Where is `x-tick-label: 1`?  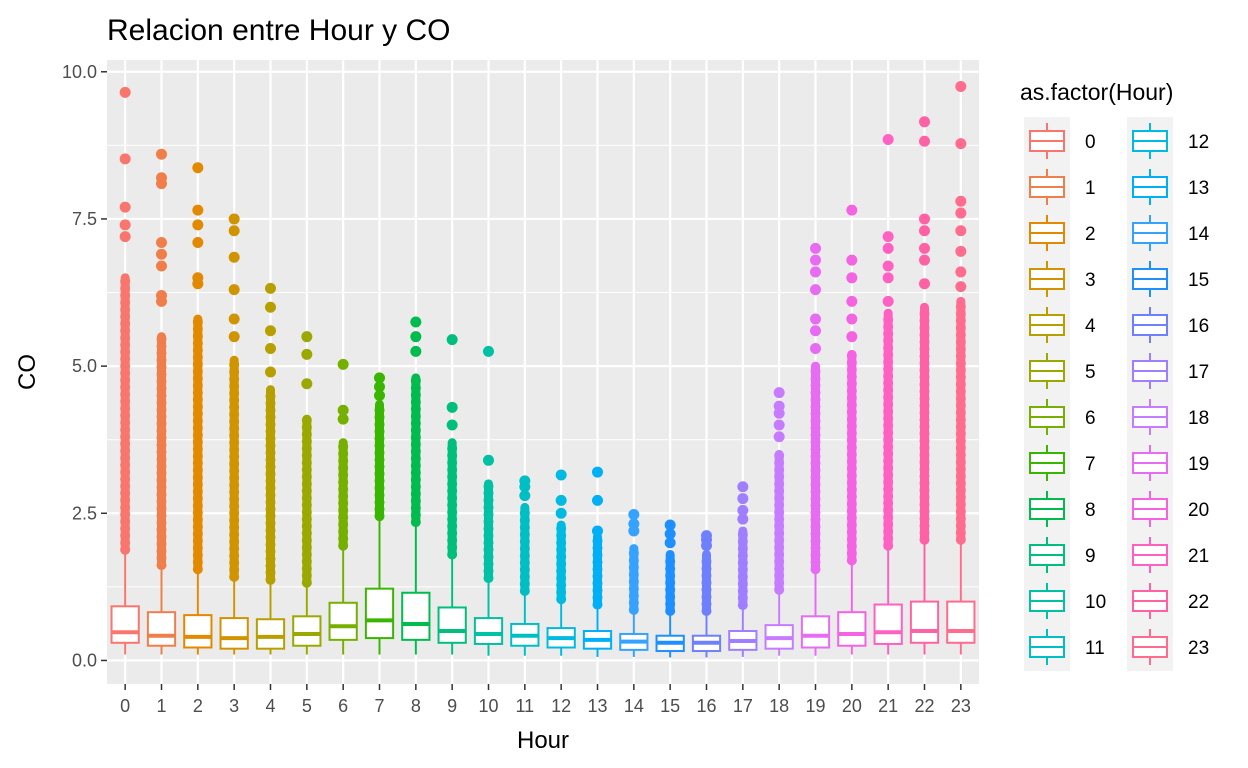
x-tick-label: 1 is located at coordinates (161, 706).